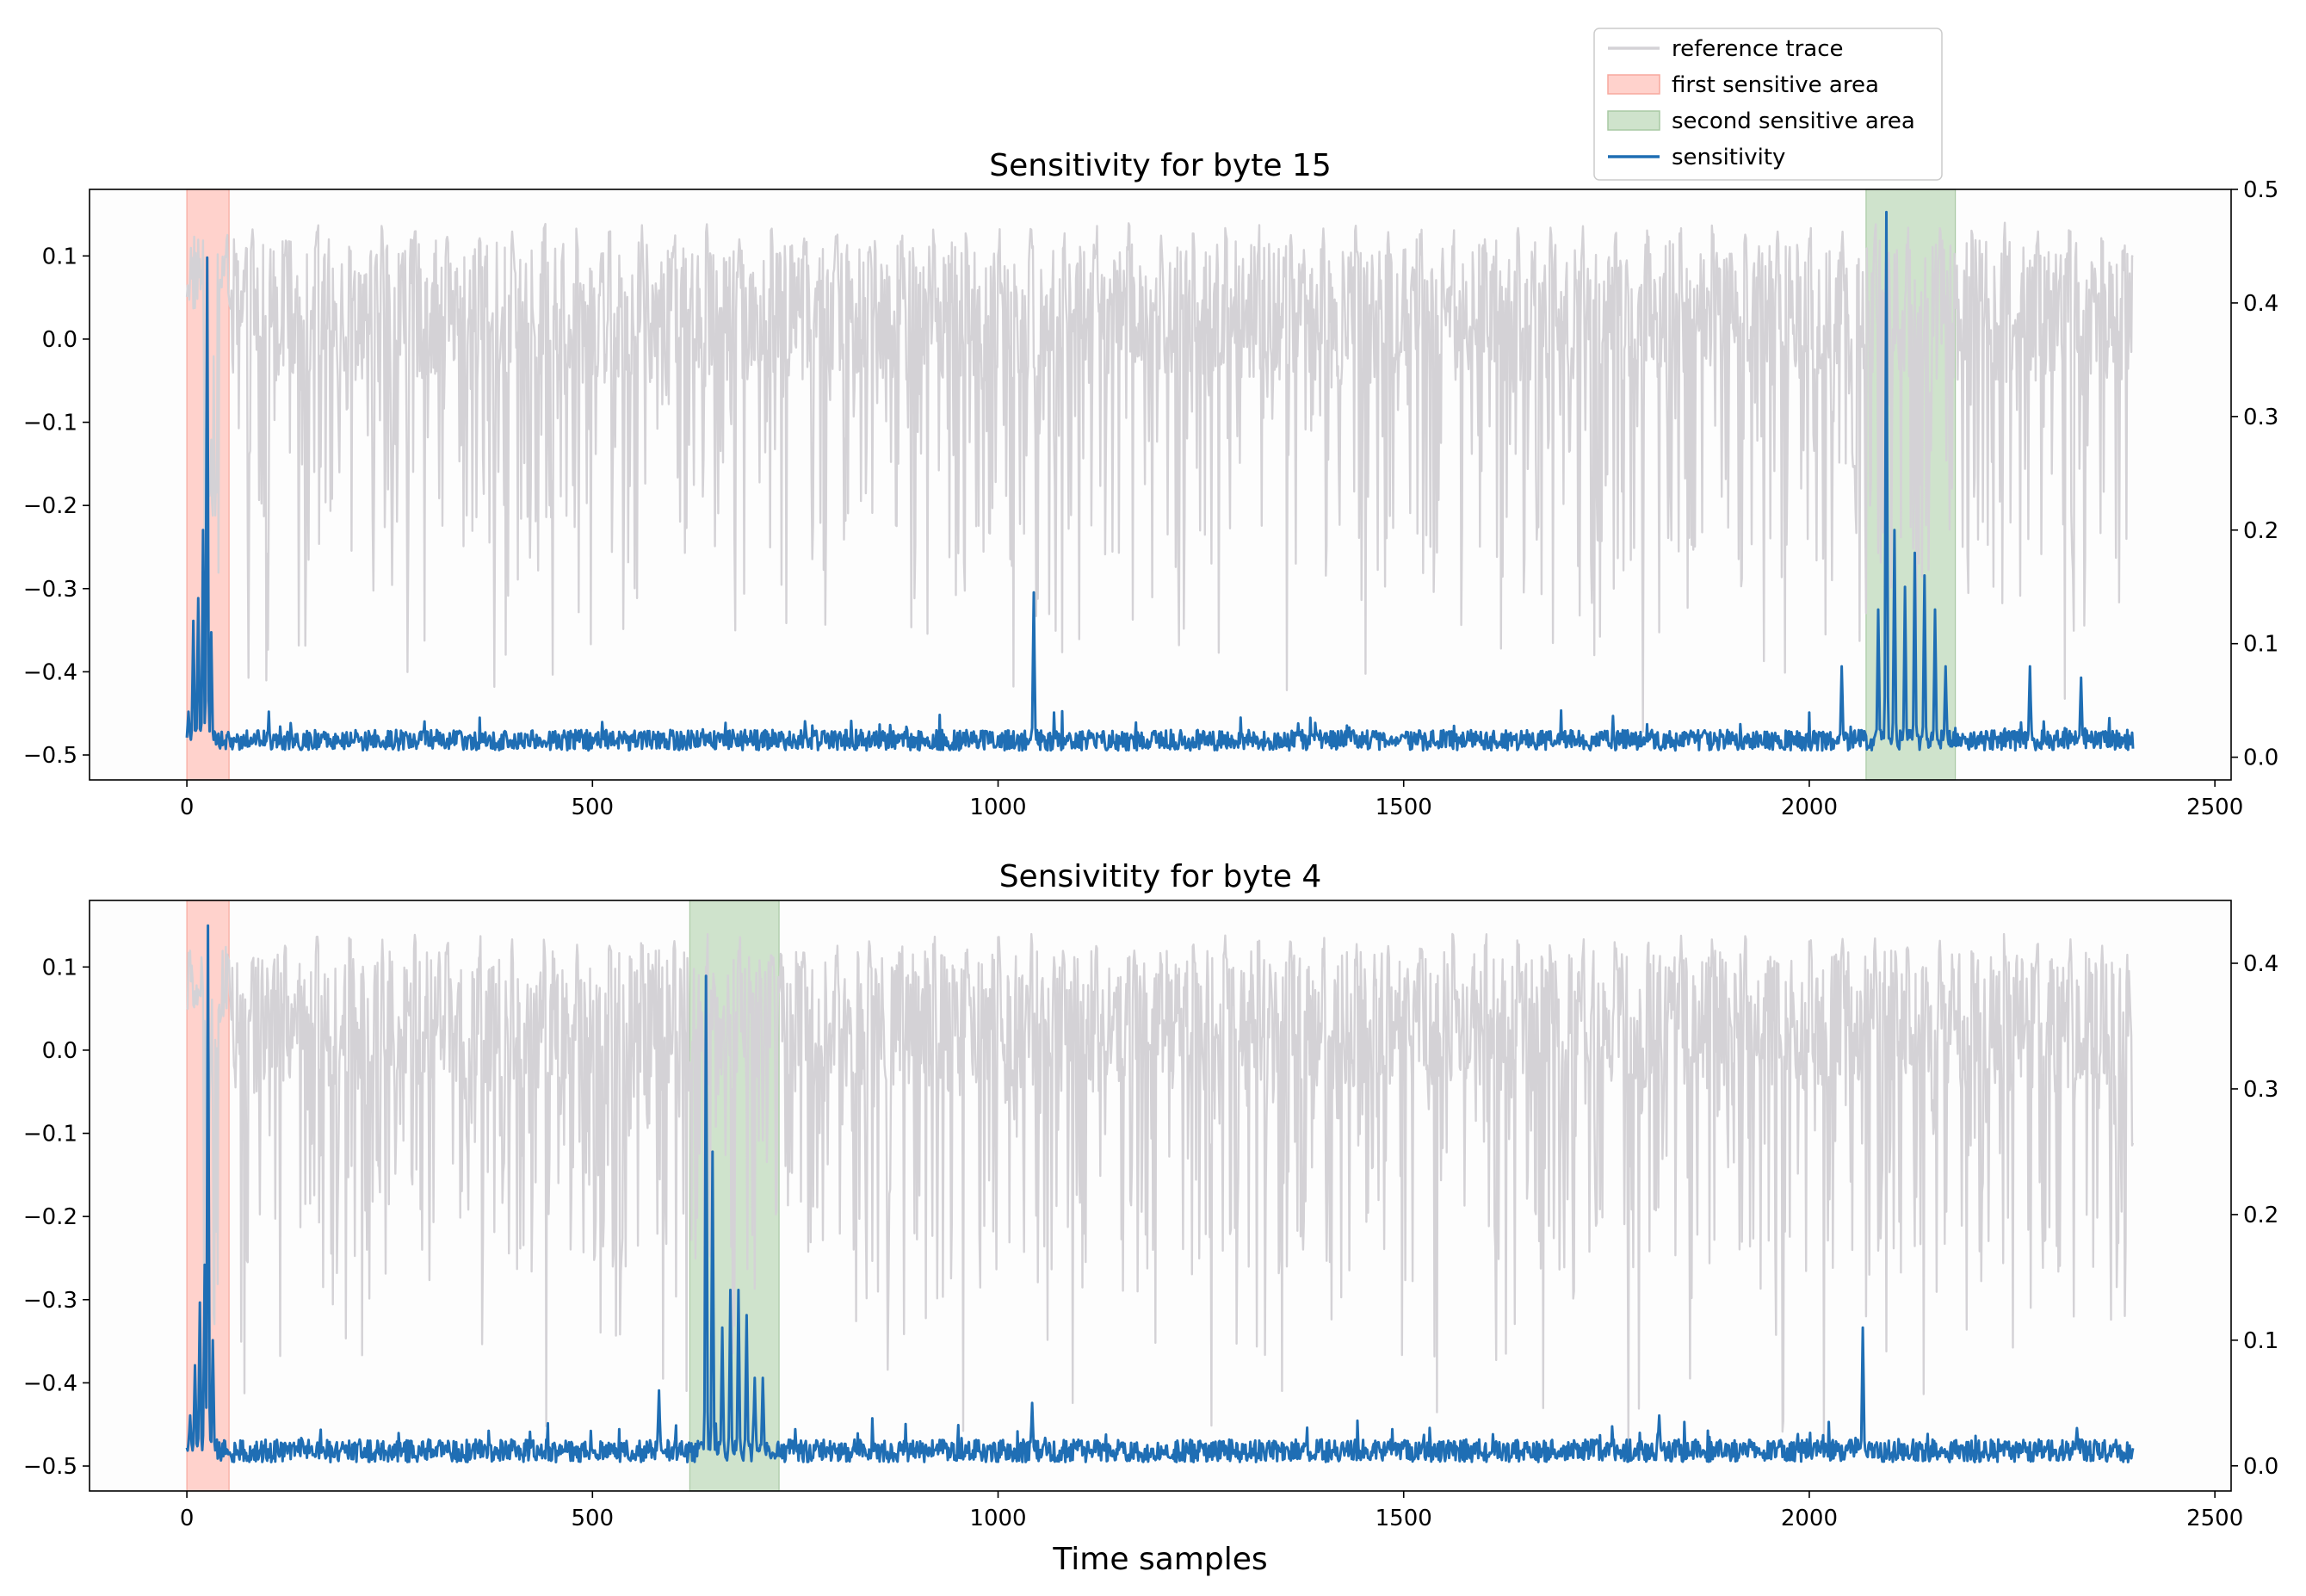 The width and height of the screenshot is (2306, 1596). I want to click on legend-item: second sensitive area, so click(1761, 121).